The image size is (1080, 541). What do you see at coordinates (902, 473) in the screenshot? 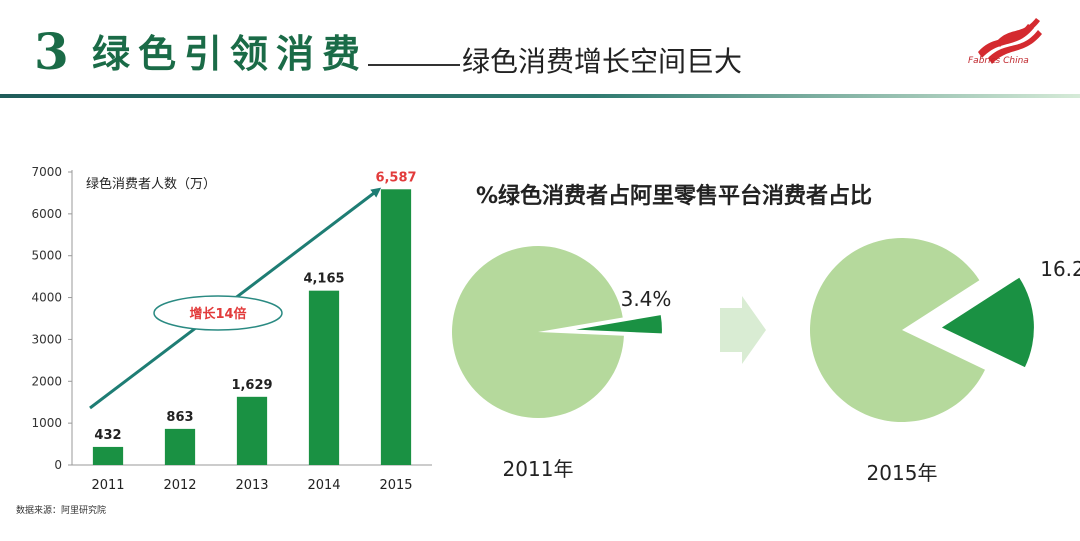
I see `pie-year-label: 2015年` at bounding box center [902, 473].